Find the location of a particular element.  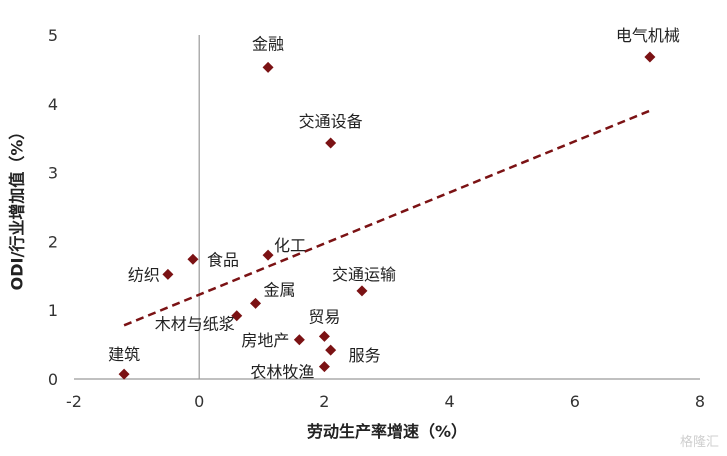

point-label: 食品 is located at coordinates (223, 259).